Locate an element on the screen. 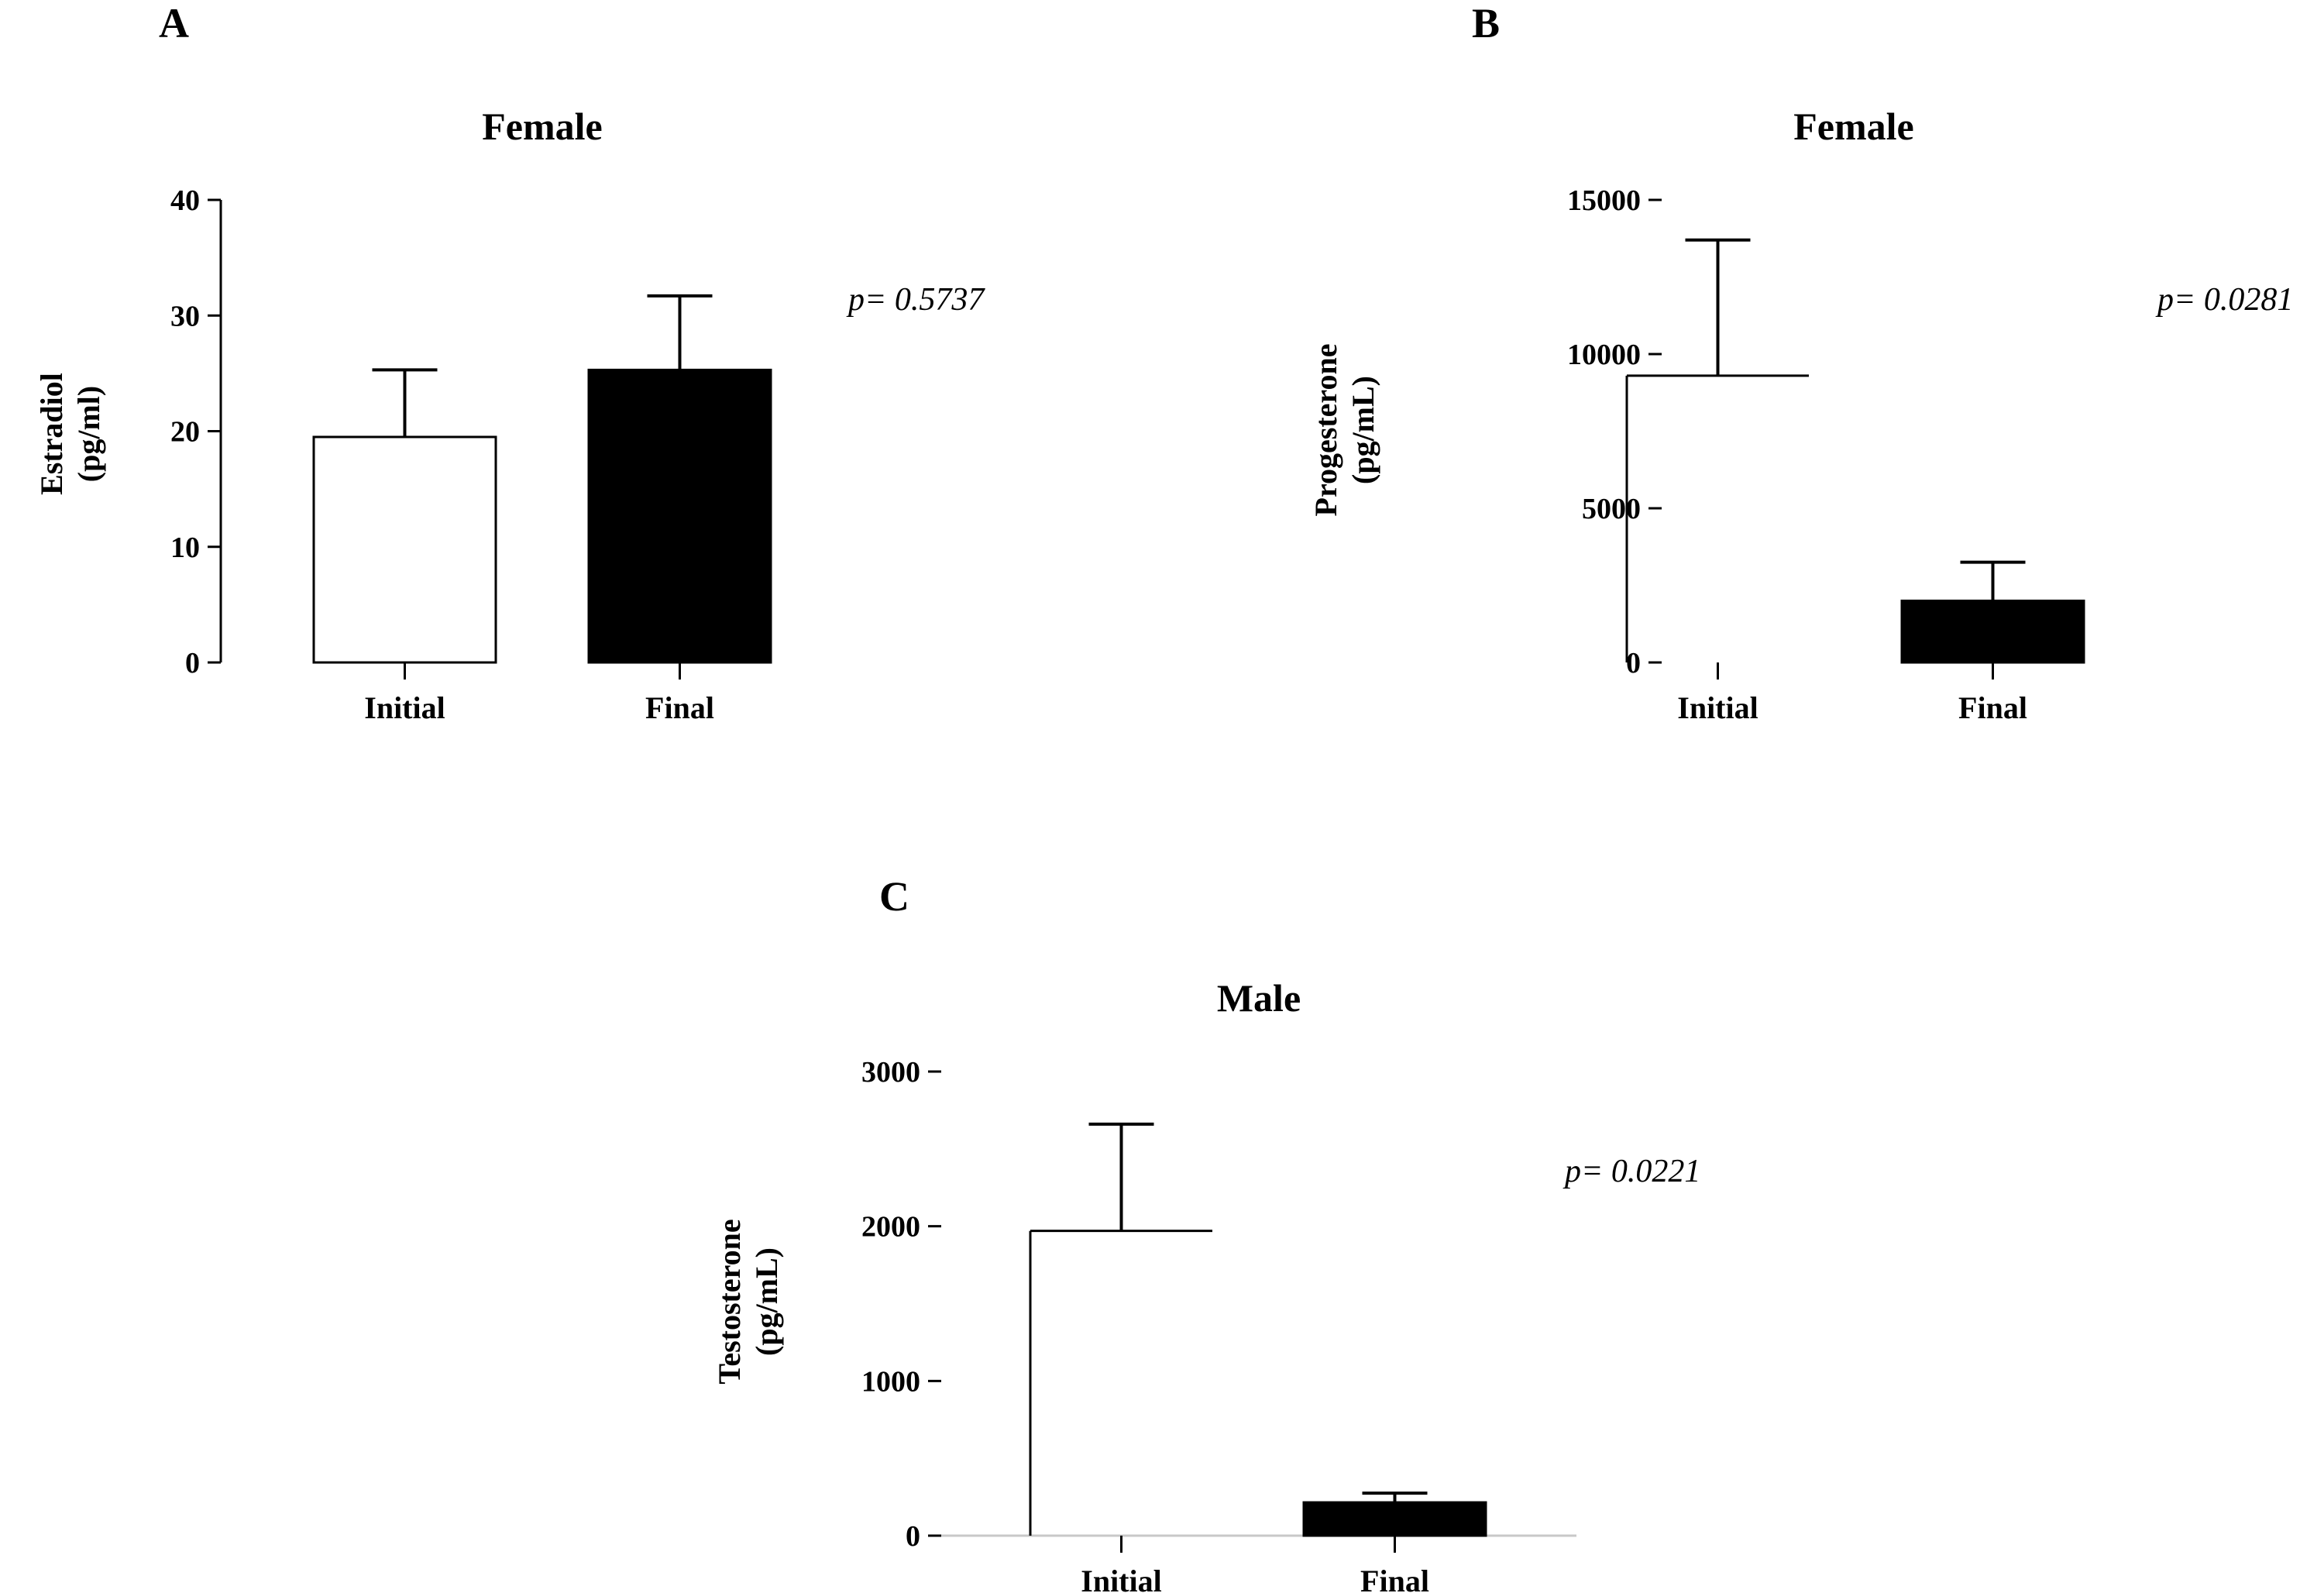 The image size is (2324, 1593). panel-label: B is located at coordinates (1486, 23).